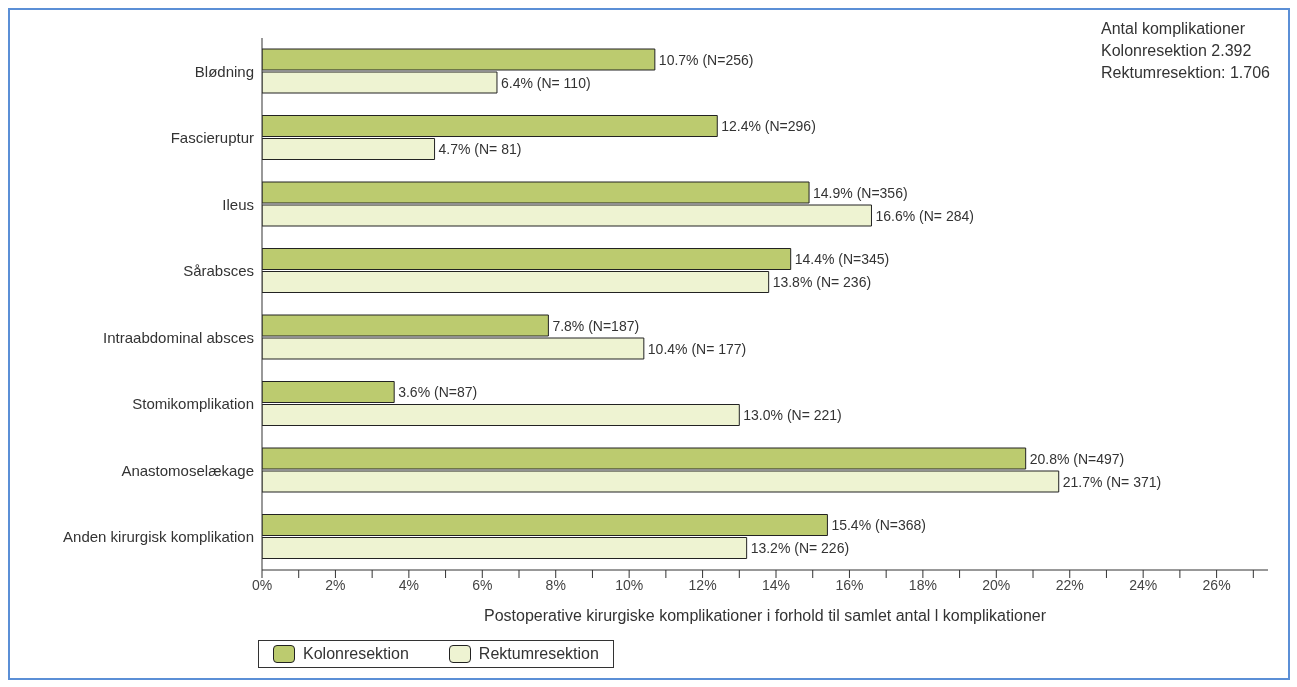  What do you see at coordinates (335, 584) in the screenshot?
I see `x-tick-label: 2%` at bounding box center [335, 584].